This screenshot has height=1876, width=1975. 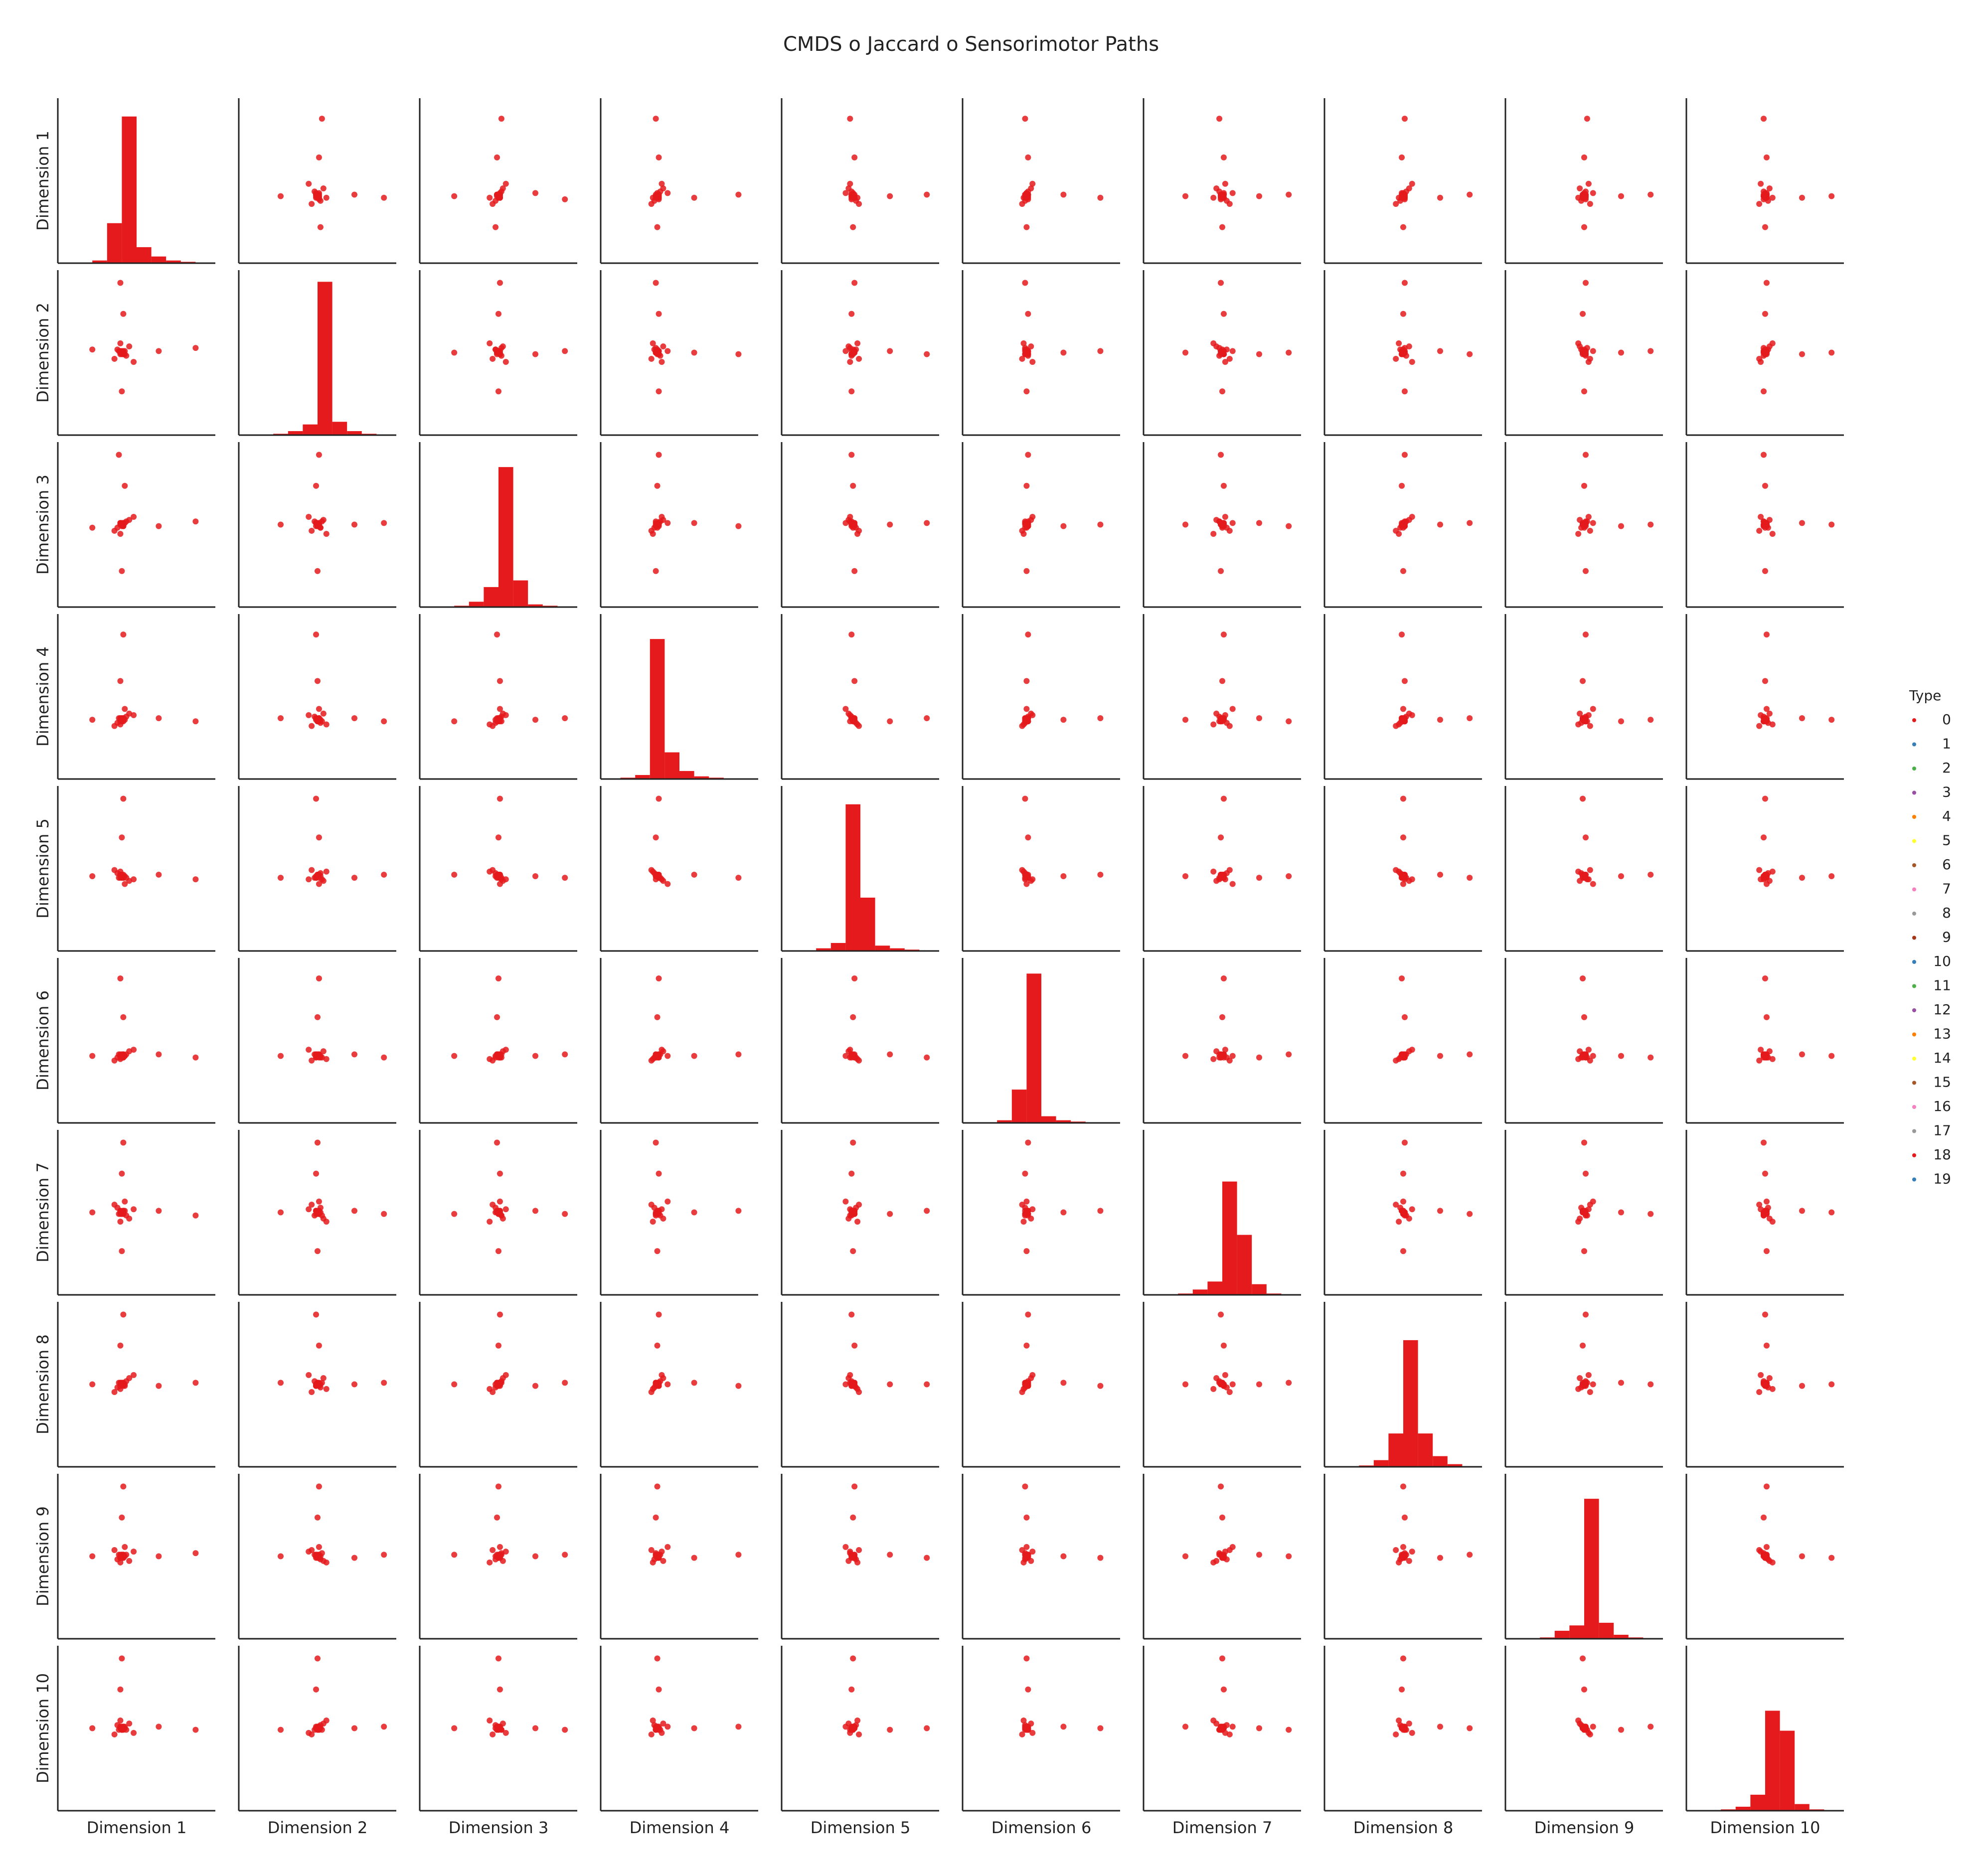 What do you see at coordinates (1942, 1082) in the screenshot?
I see `legend-label: 15` at bounding box center [1942, 1082].